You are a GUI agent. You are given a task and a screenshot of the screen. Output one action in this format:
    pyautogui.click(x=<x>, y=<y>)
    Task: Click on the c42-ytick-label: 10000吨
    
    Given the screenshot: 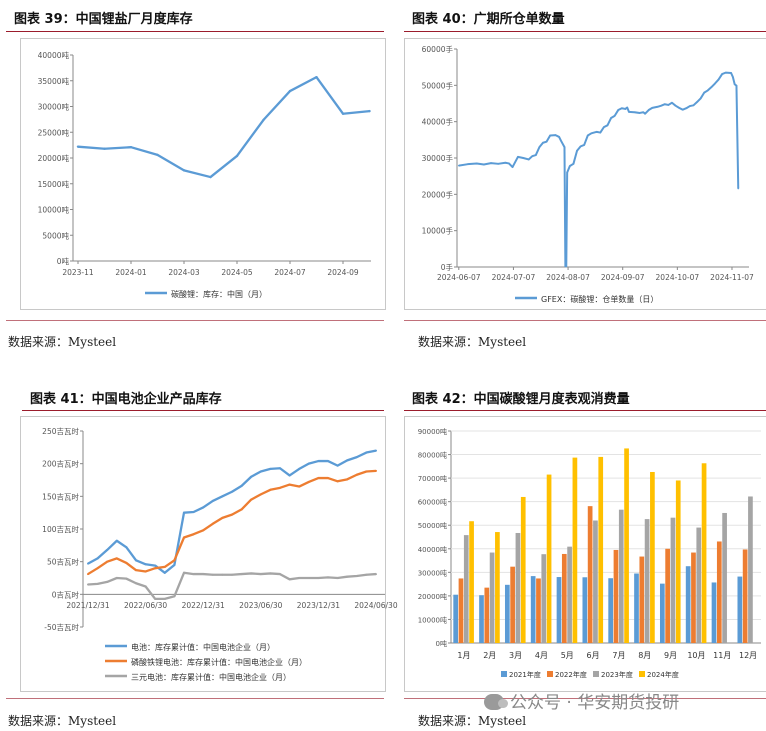 What is the action you would take?
    pyautogui.click(x=432, y=619)
    